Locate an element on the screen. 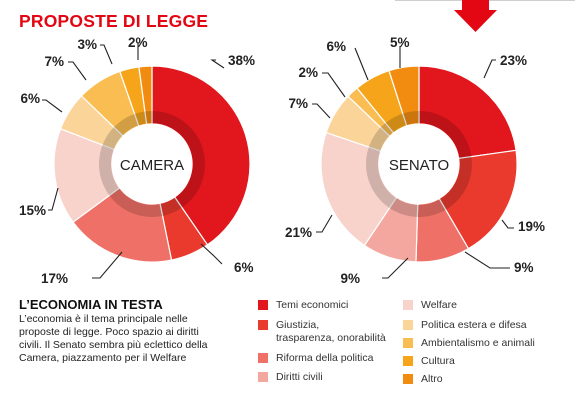 The height and width of the screenshot is (407, 575). legend-label: Giustizia, trasparenza, onorabilità is located at coordinates (331, 331).